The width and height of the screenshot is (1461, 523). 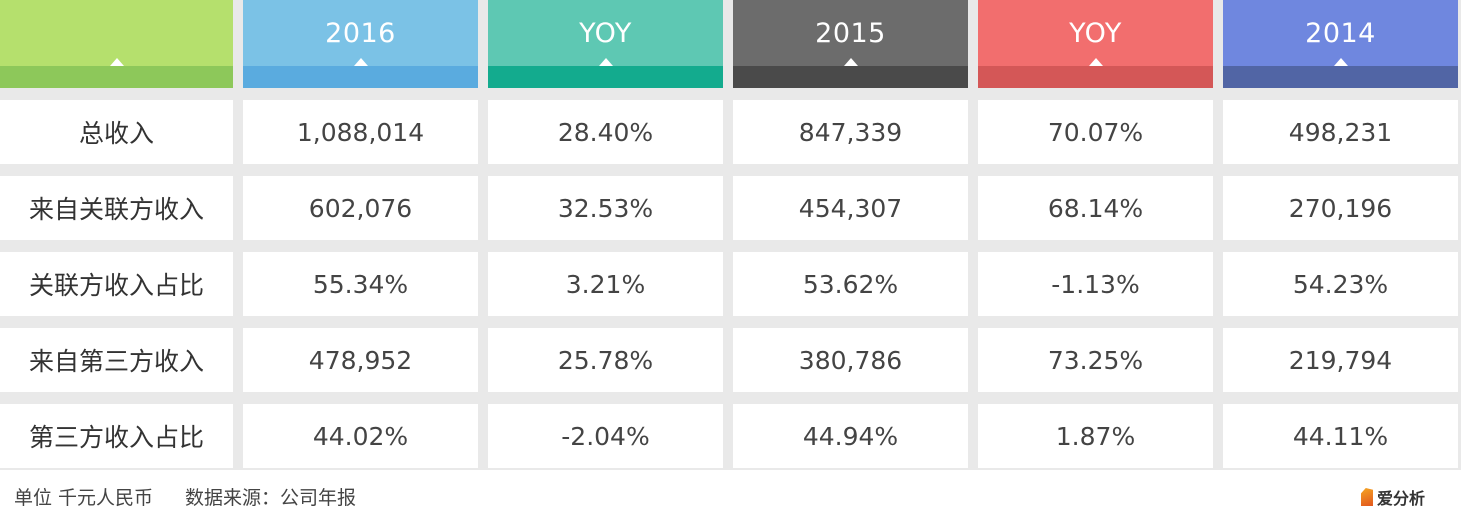 What do you see at coordinates (116, 208) in the screenshot?
I see `row-label-related-party-revenue: 来自关联方收入` at bounding box center [116, 208].